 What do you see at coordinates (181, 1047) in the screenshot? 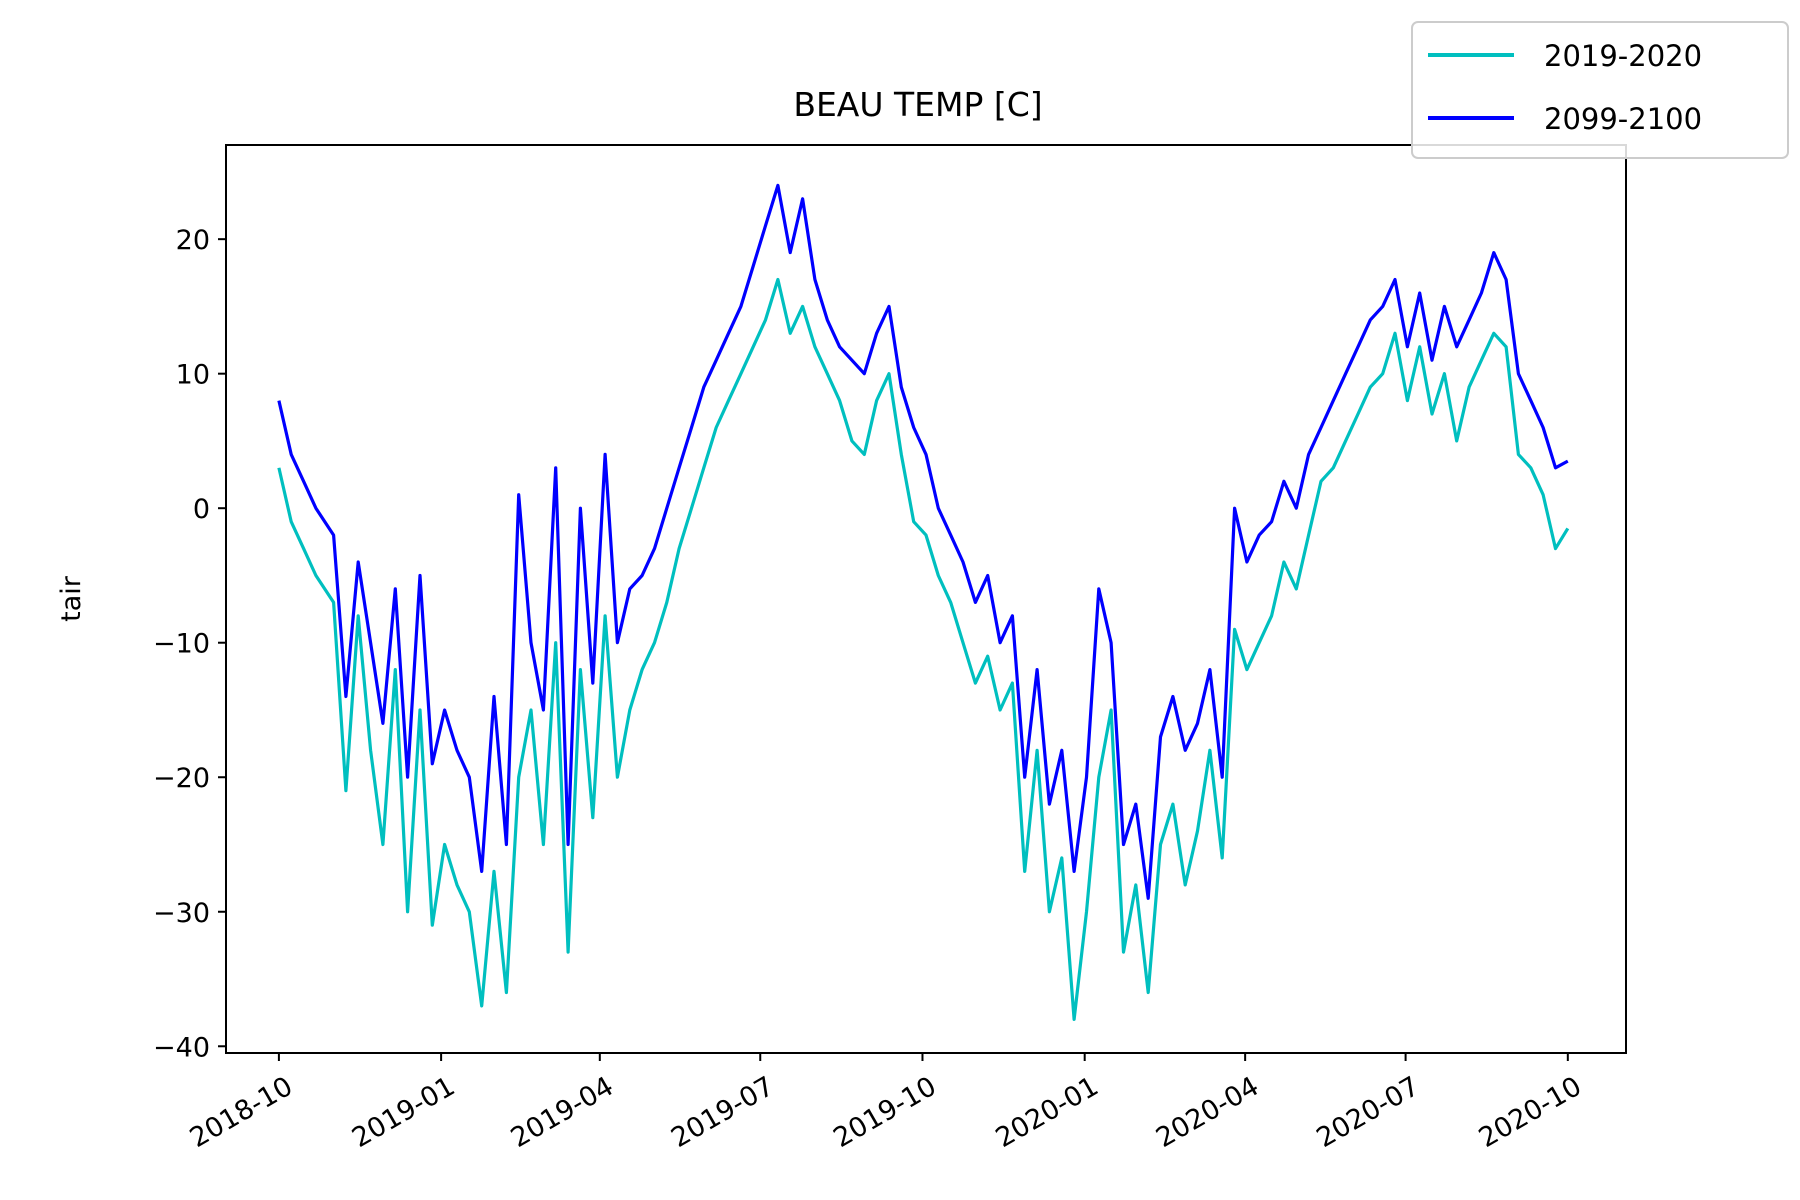
I see `y-tick-label: −40` at bounding box center [181, 1047].